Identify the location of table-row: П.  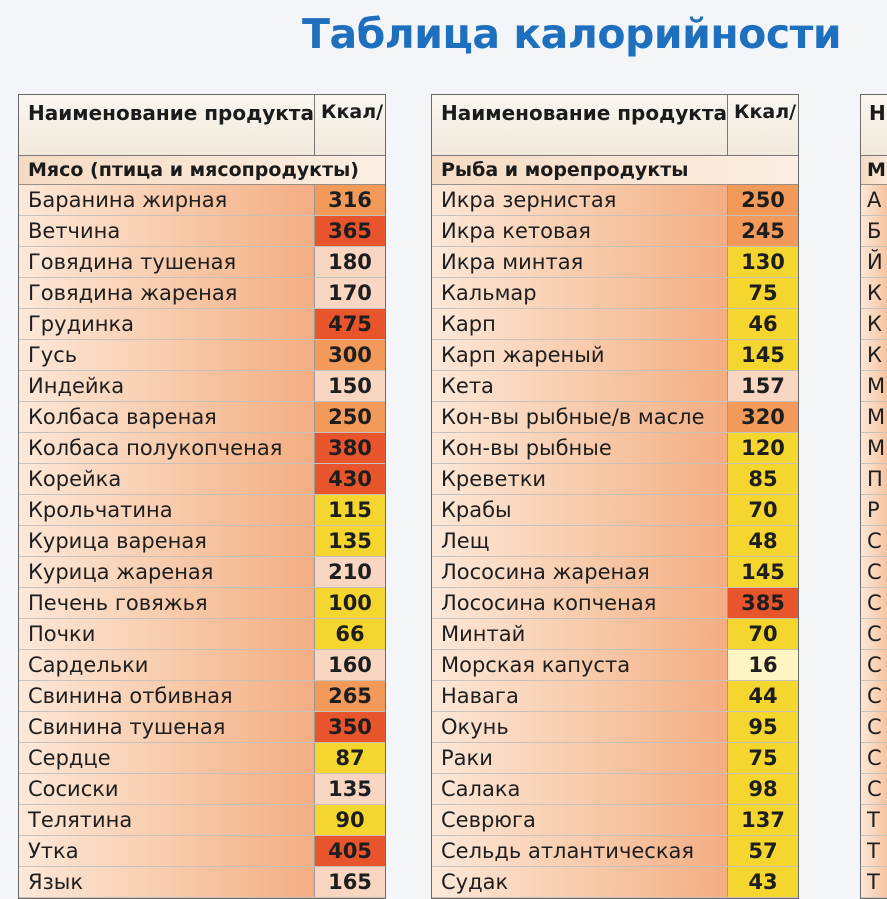
(874, 479).